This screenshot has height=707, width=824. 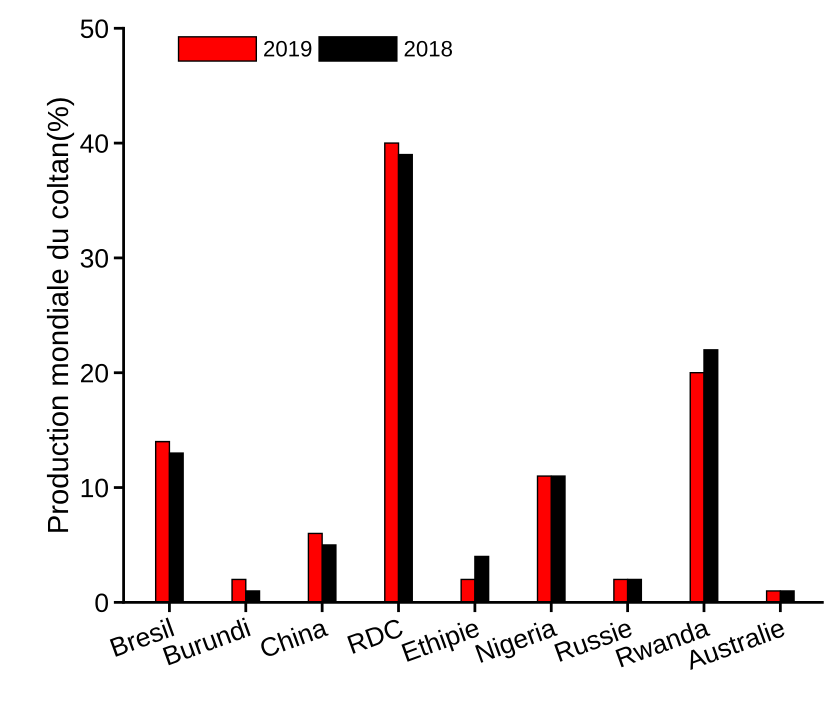 What do you see at coordinates (288, 48) in the screenshot?
I see `legend-label: 2019` at bounding box center [288, 48].